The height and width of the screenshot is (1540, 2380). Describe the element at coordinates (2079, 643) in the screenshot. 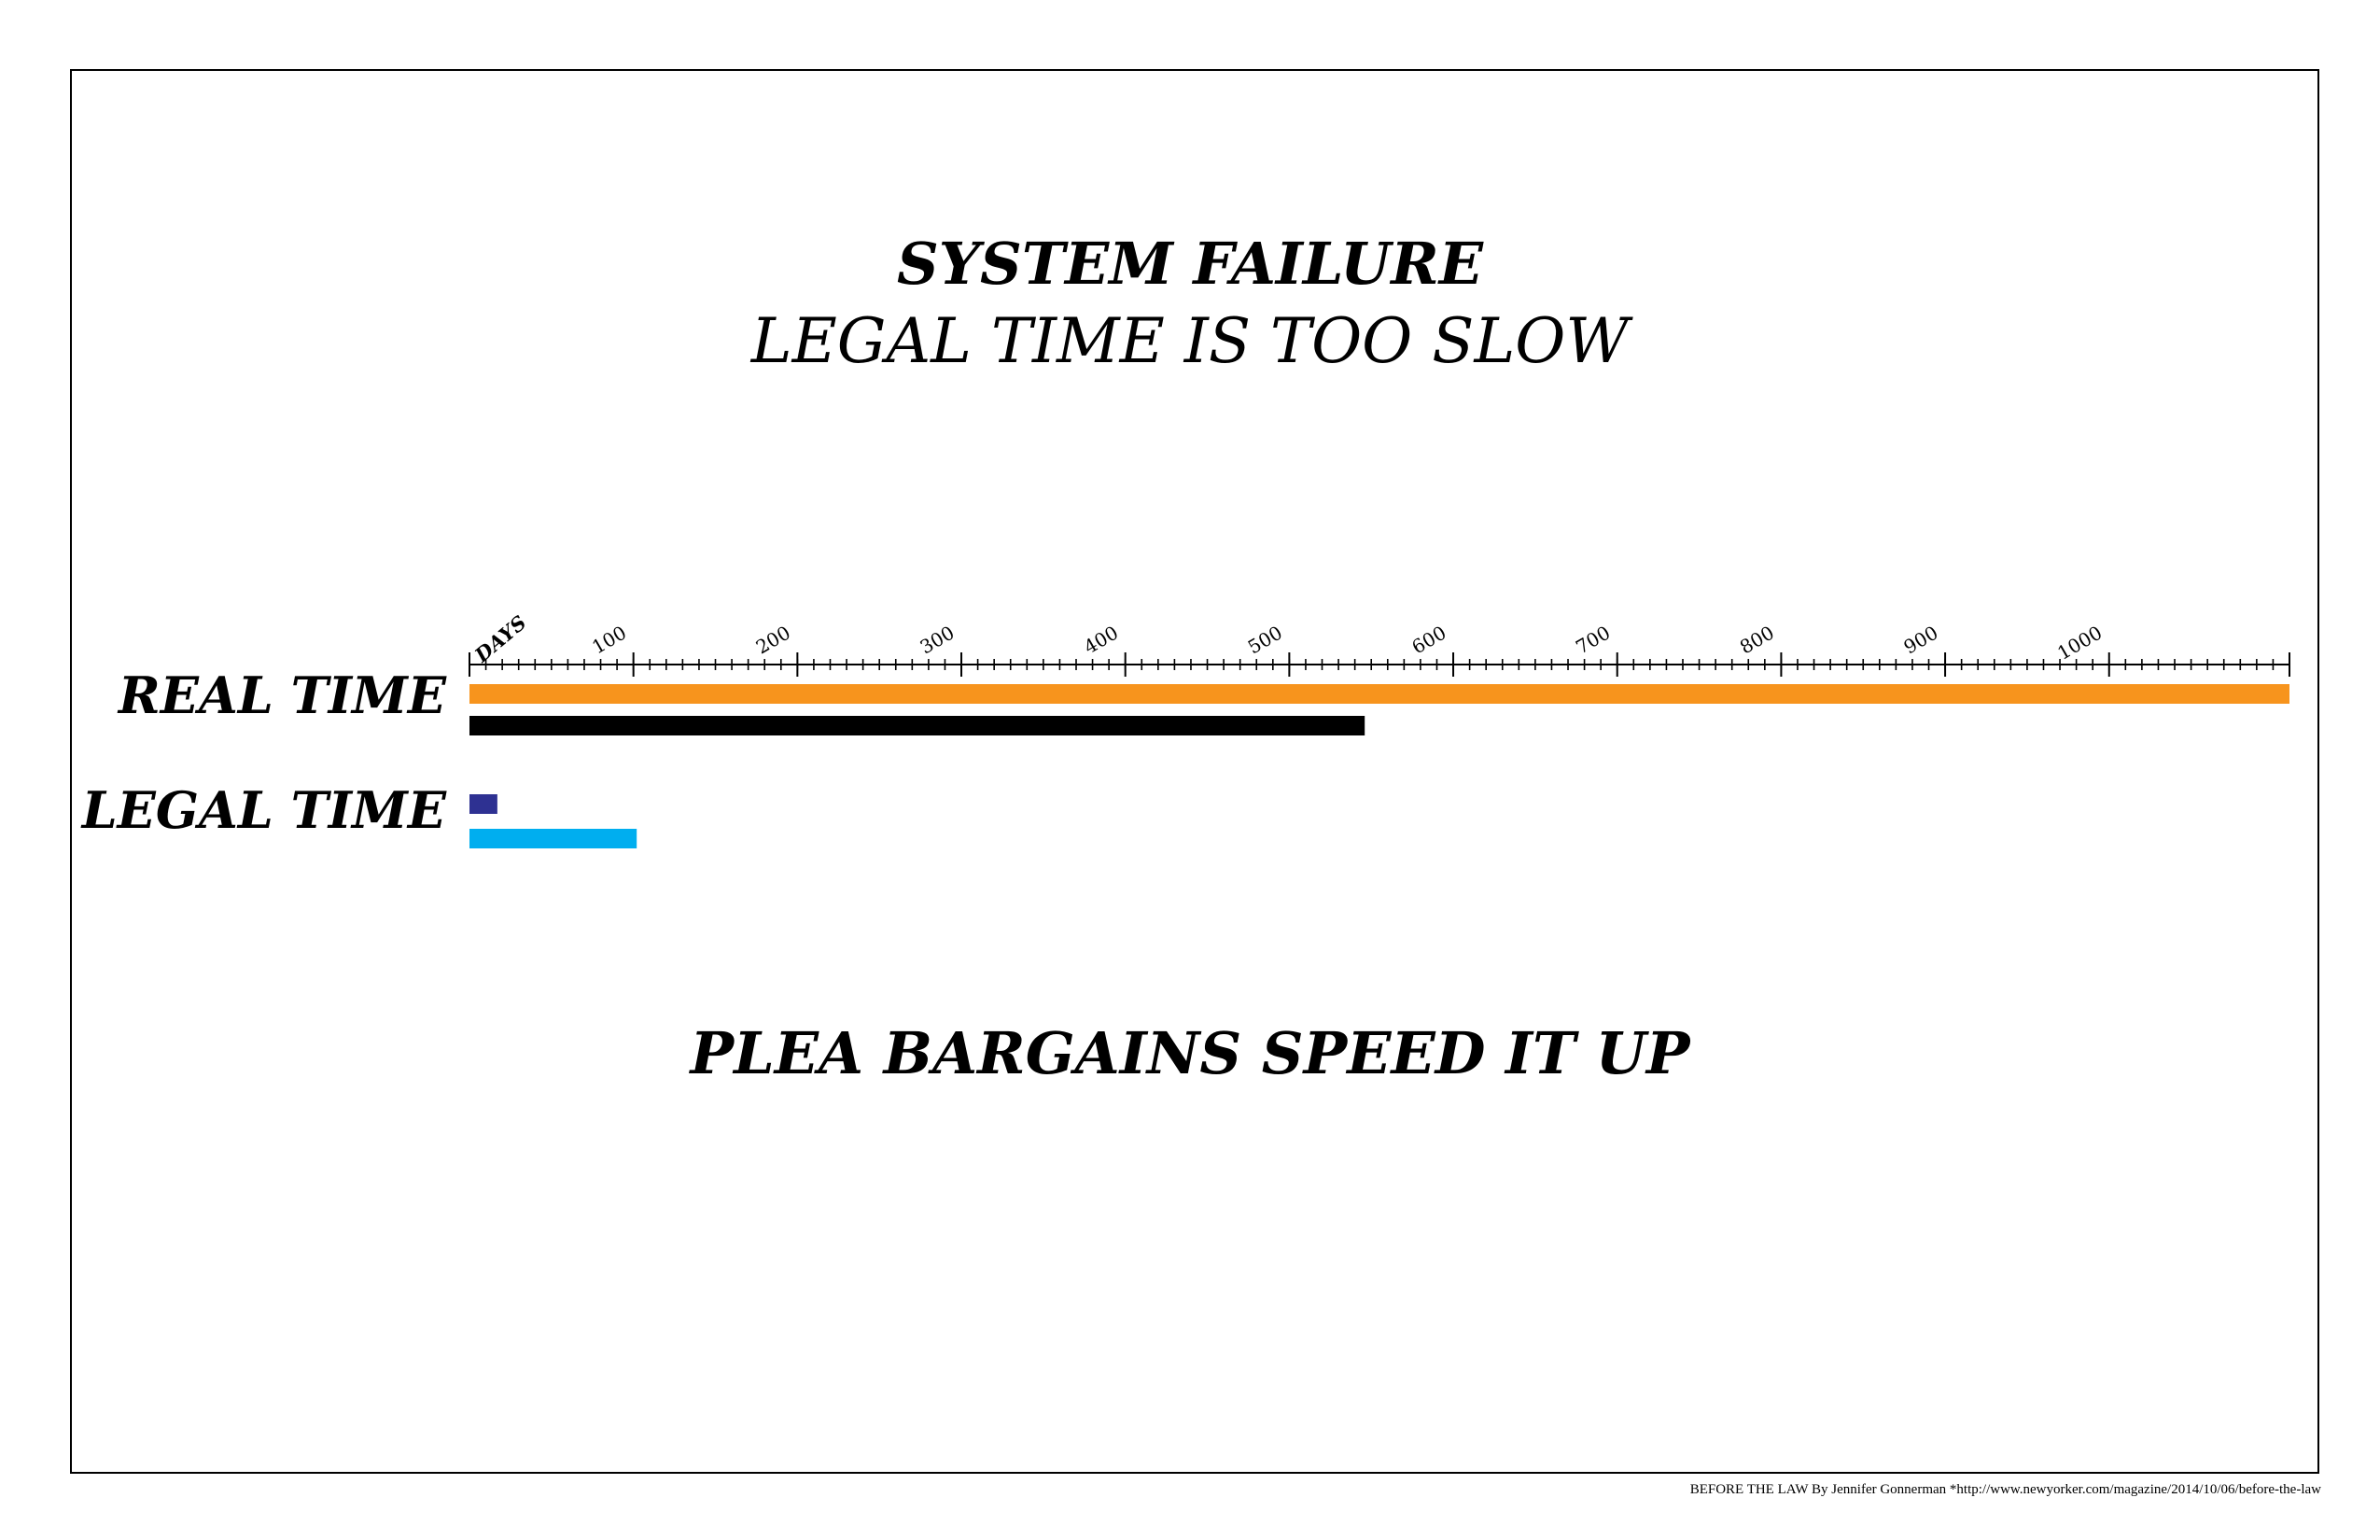

I see `tick-label-1000: 1000` at that location.